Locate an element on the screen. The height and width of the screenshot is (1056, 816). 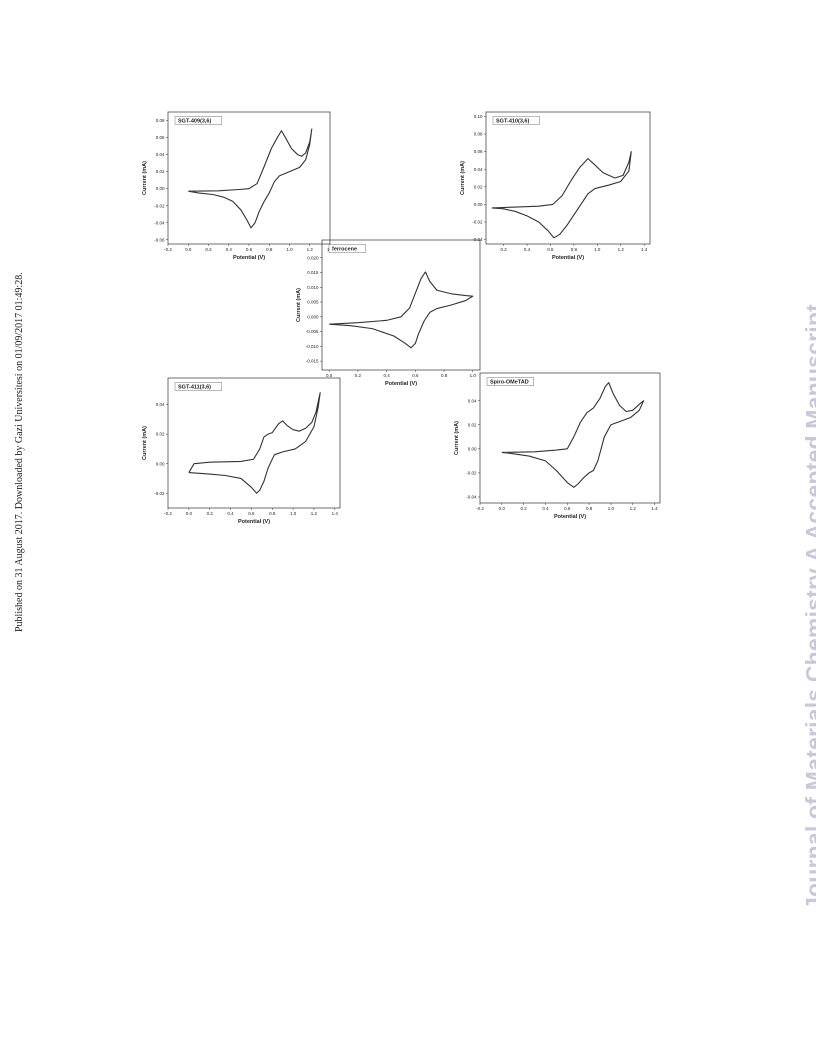
y-tick-label: 0.020 is located at coordinates (313, 257).